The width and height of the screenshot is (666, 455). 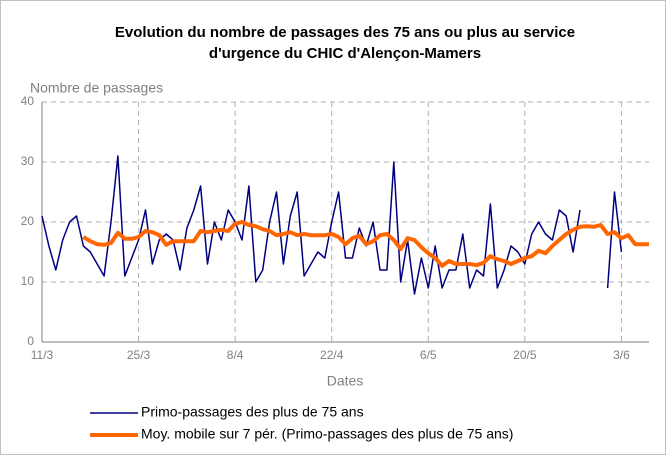 What do you see at coordinates (235, 355) in the screenshot?
I see `x-tick-label: 8/4` at bounding box center [235, 355].